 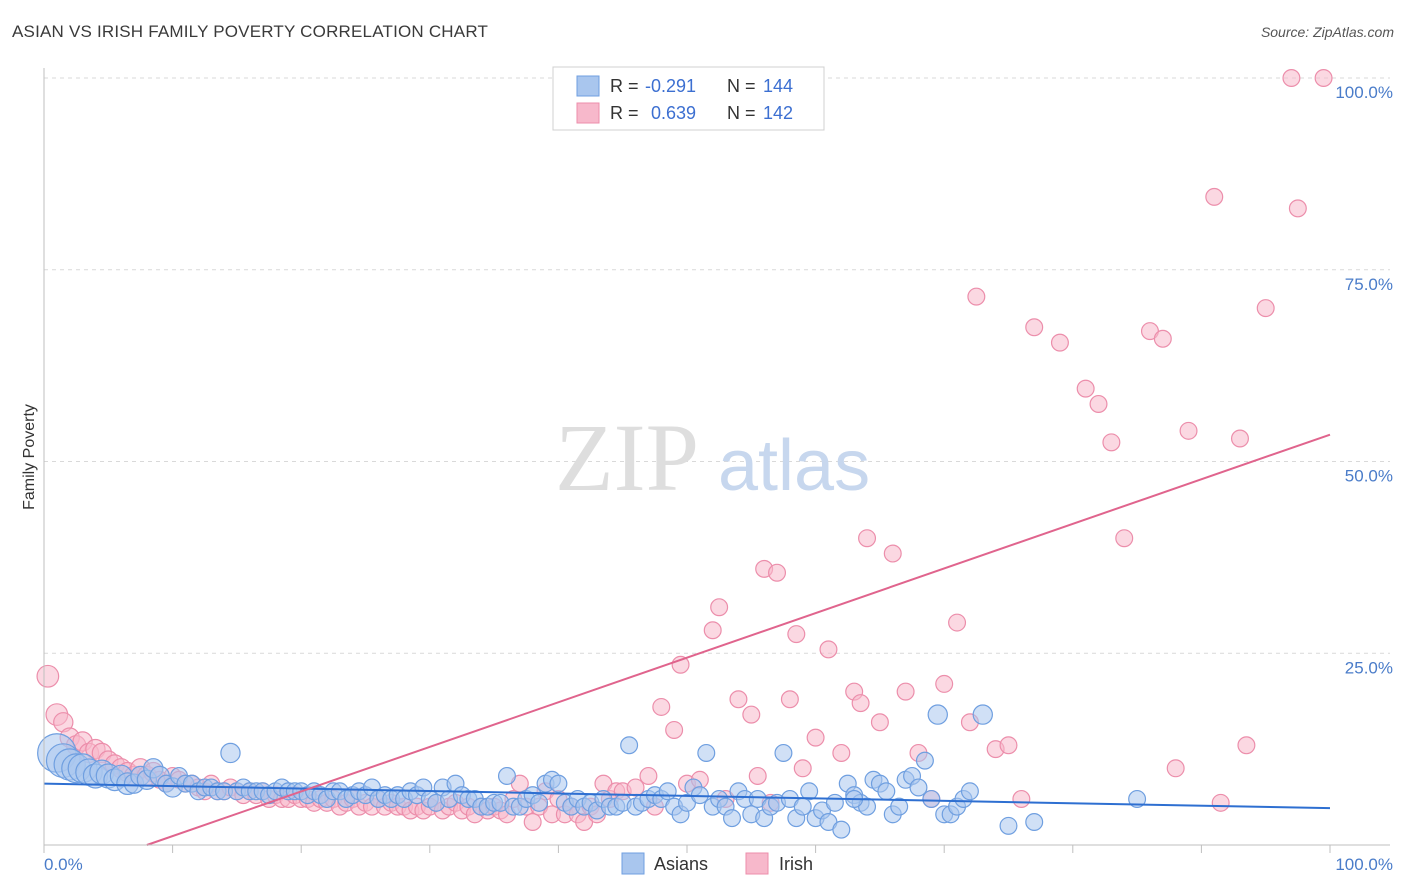 What do you see at coordinates (627, 457) in the screenshot?
I see `watermark-zip: ZIP` at bounding box center [627, 457].